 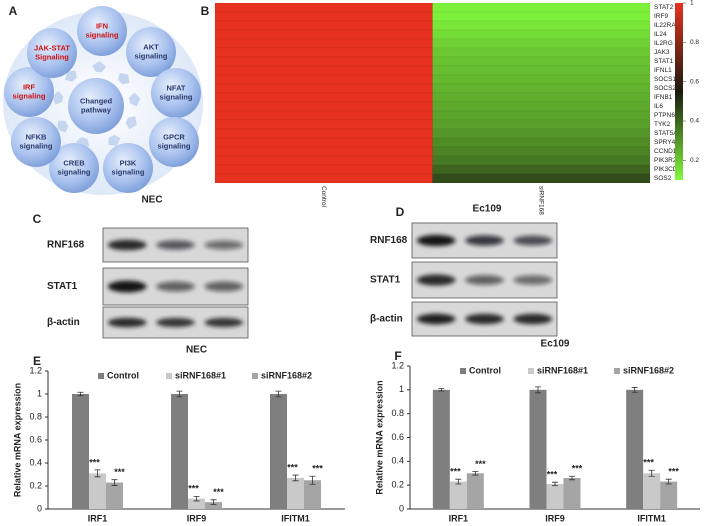 What do you see at coordinates (174, 136) in the screenshot?
I see `node-label: GPCR` at bounding box center [174, 136].